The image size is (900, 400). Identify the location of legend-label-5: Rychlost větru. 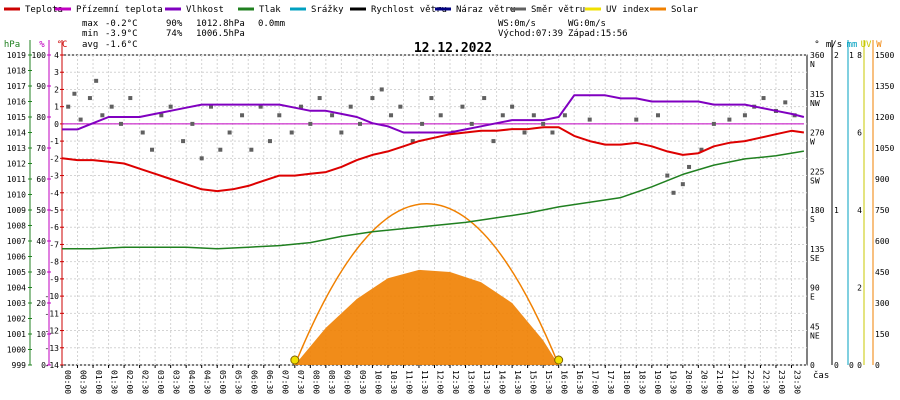
(409, 10).